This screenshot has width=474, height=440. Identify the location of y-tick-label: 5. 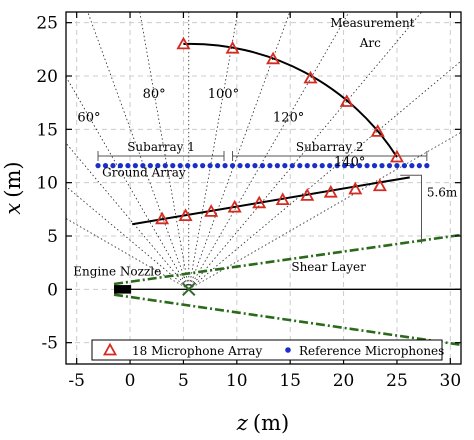
(52, 237).